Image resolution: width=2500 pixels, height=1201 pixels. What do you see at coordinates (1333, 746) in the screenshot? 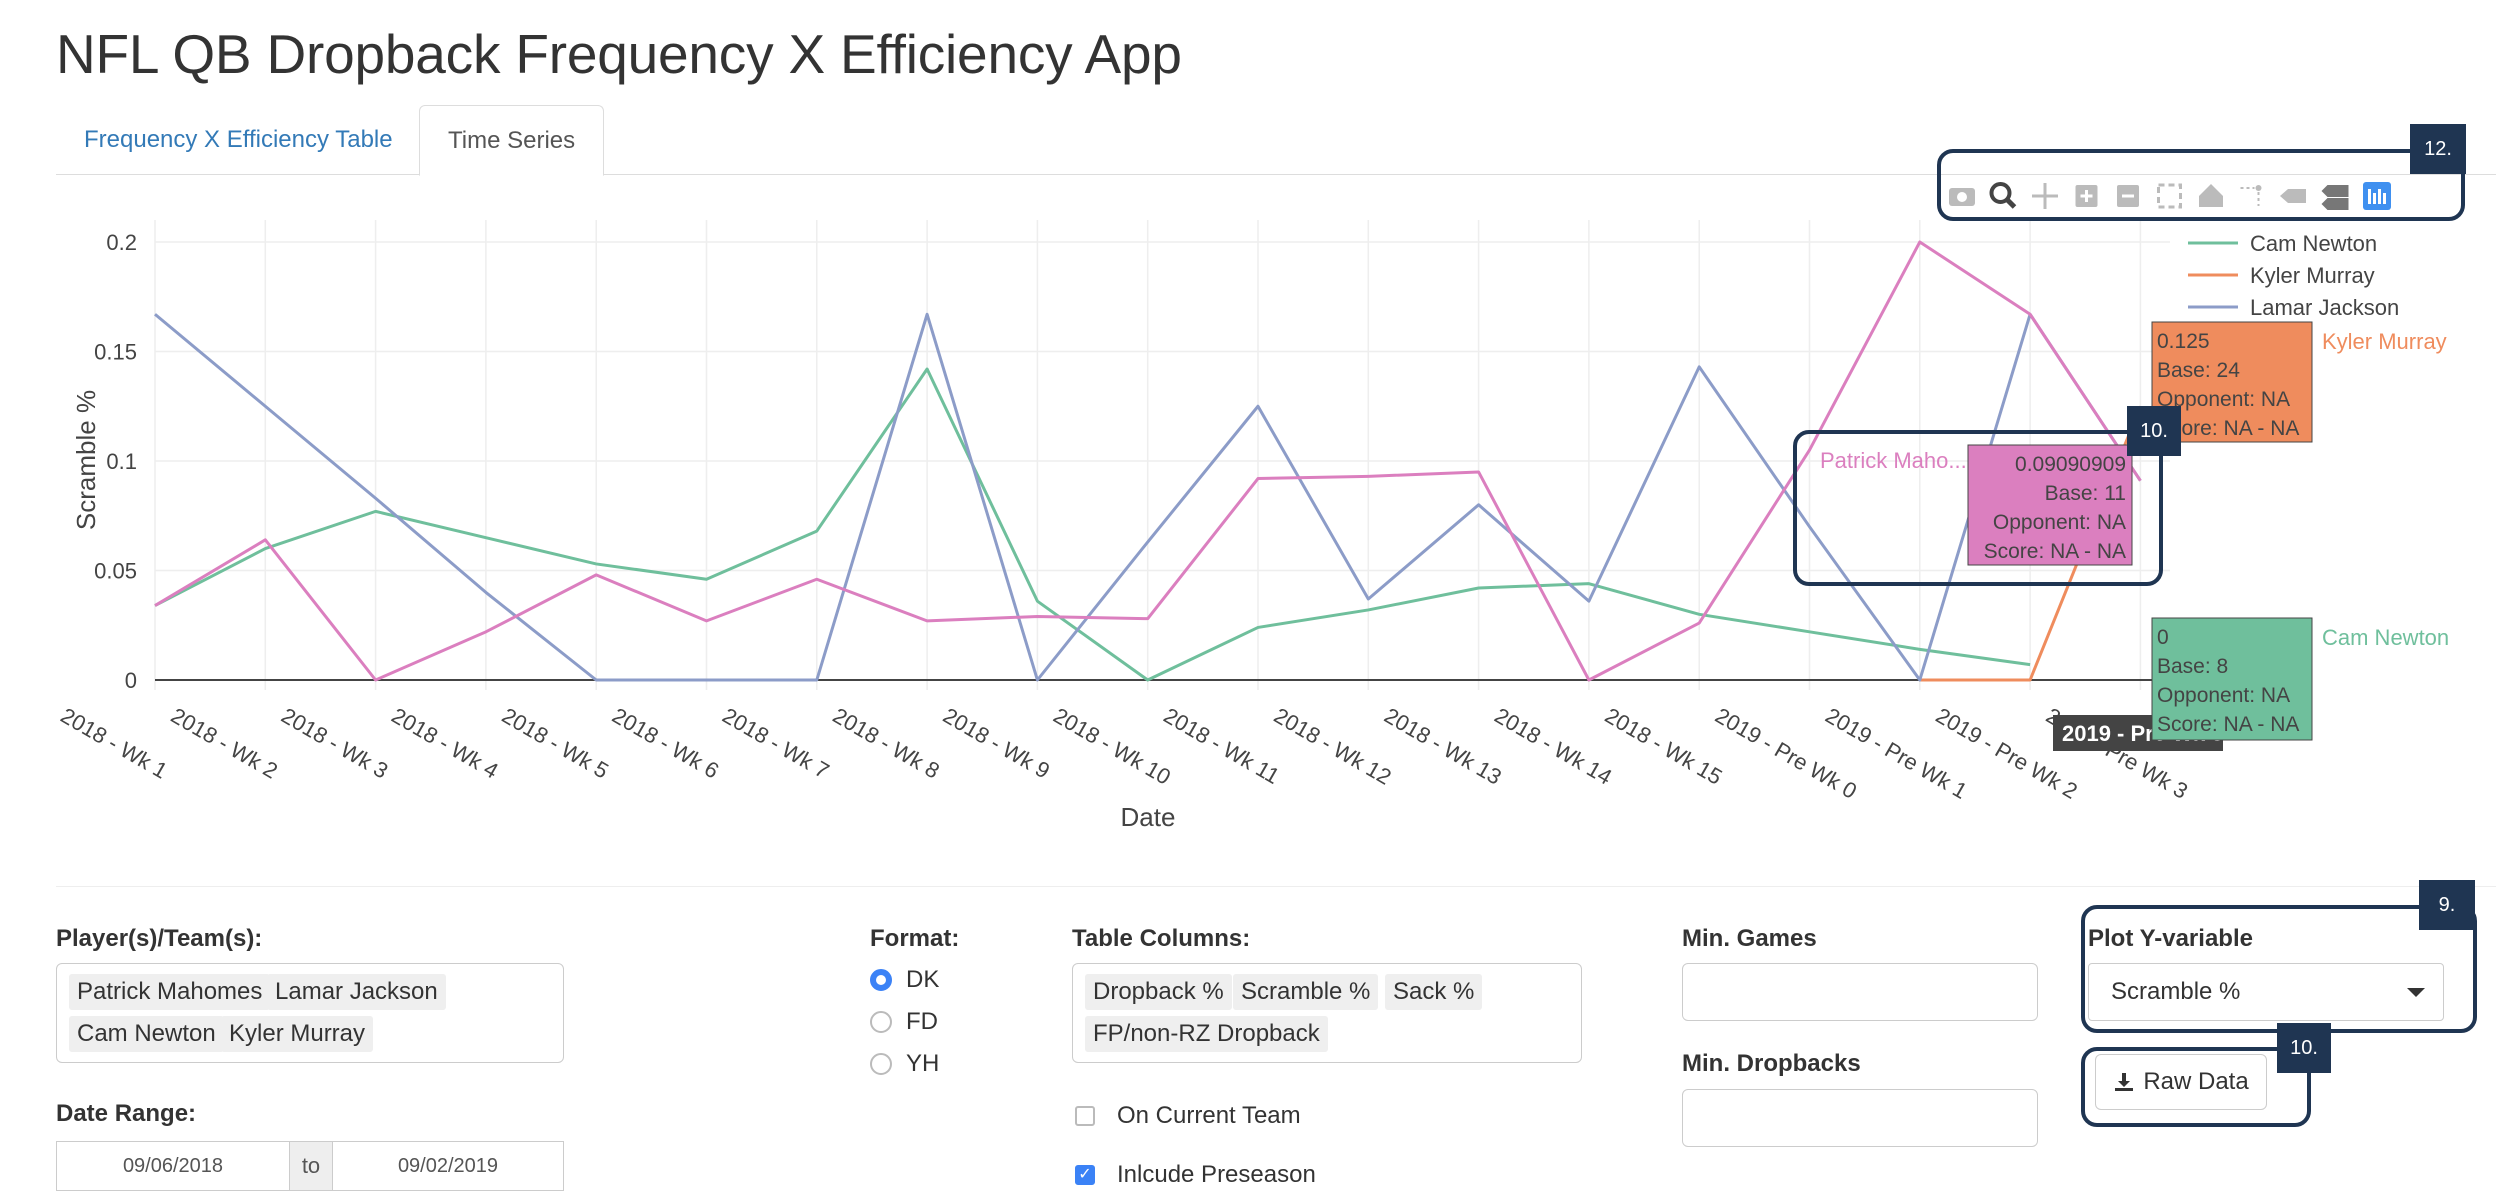
I see `x-tick-label: 2018 - Wk 12` at bounding box center [1333, 746].